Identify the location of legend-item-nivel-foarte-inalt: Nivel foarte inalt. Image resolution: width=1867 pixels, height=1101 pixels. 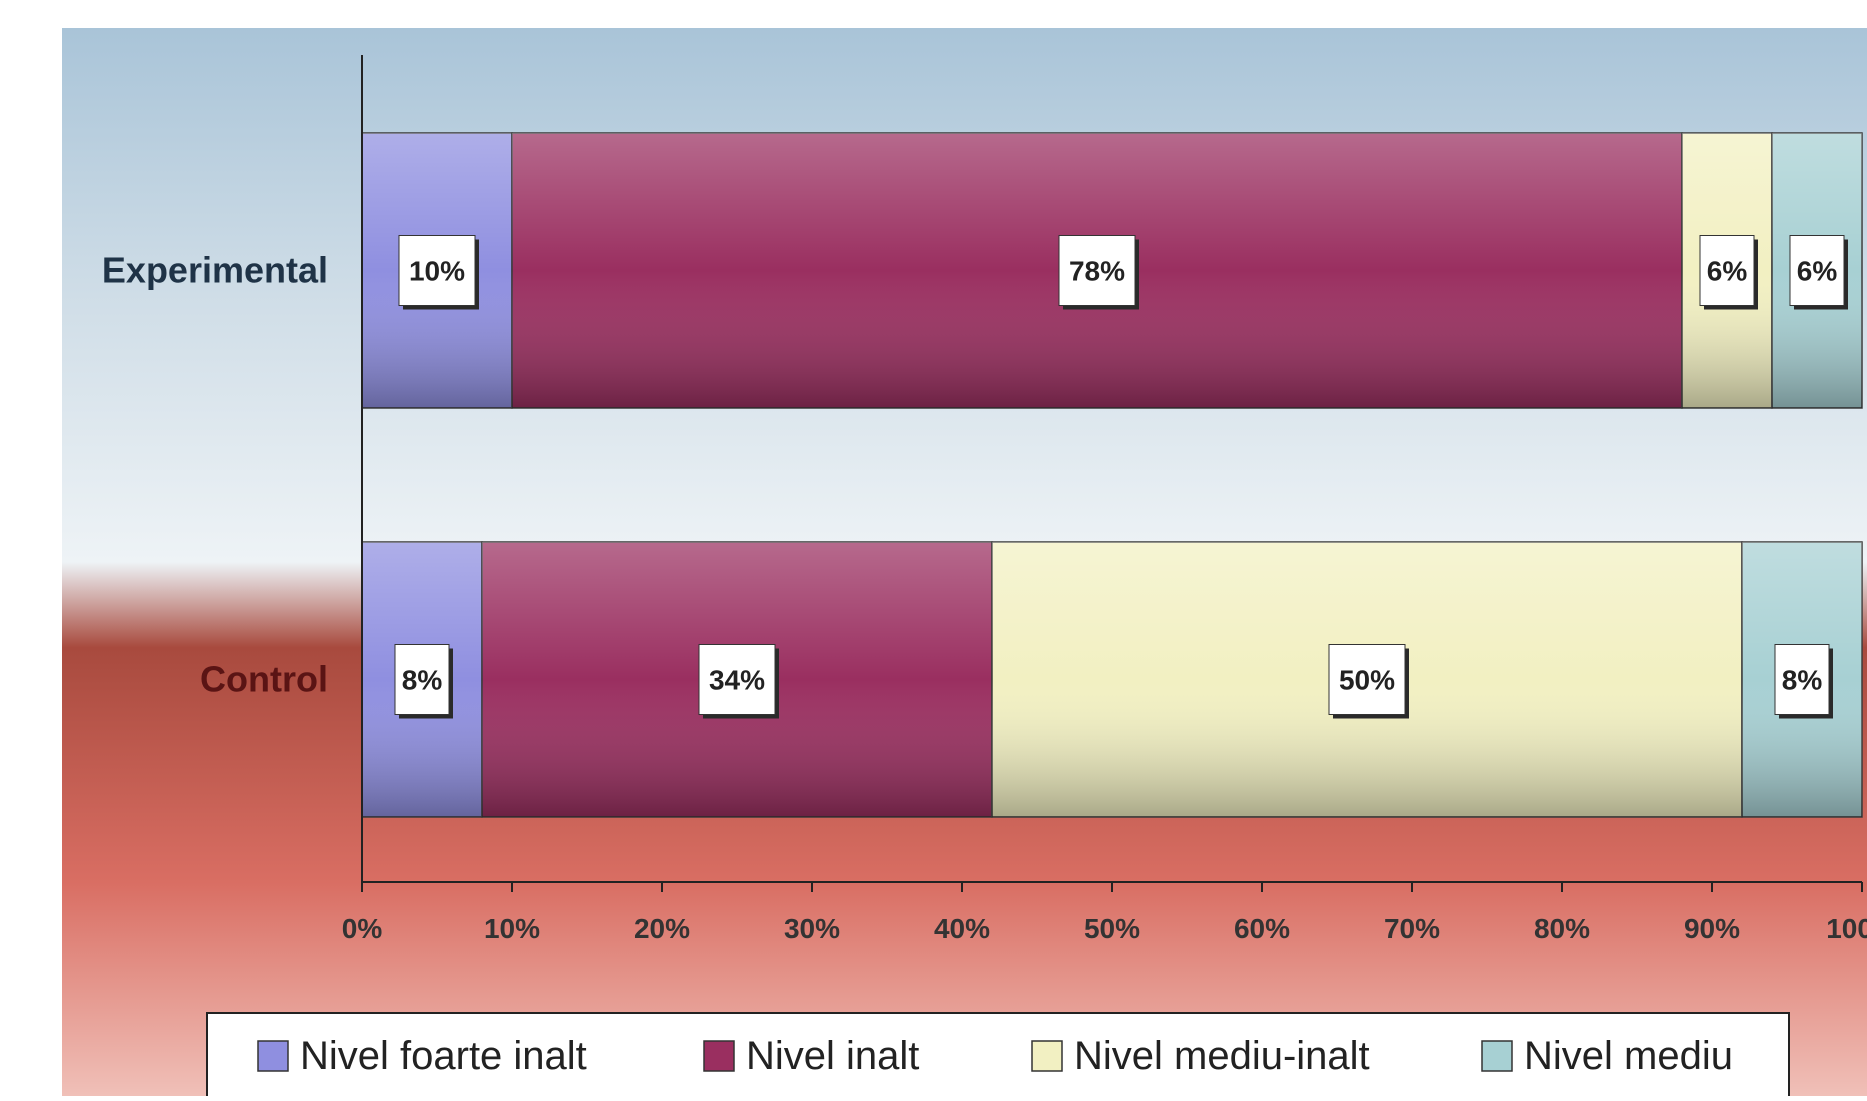
(422, 1056).